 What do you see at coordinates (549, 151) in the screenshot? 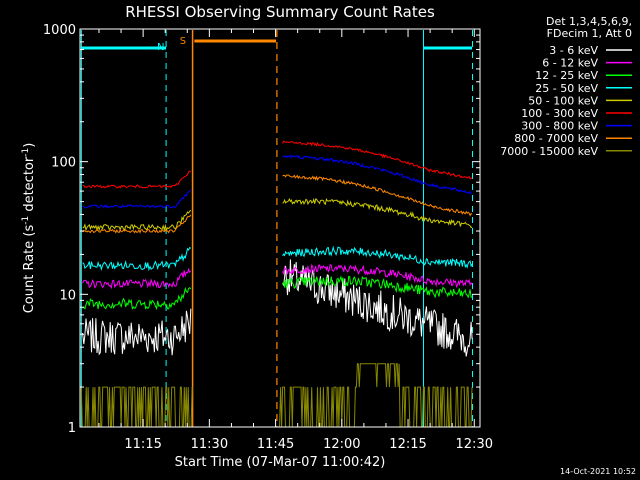
I see `legend-label: 7000 - 15000 keV` at bounding box center [549, 151].